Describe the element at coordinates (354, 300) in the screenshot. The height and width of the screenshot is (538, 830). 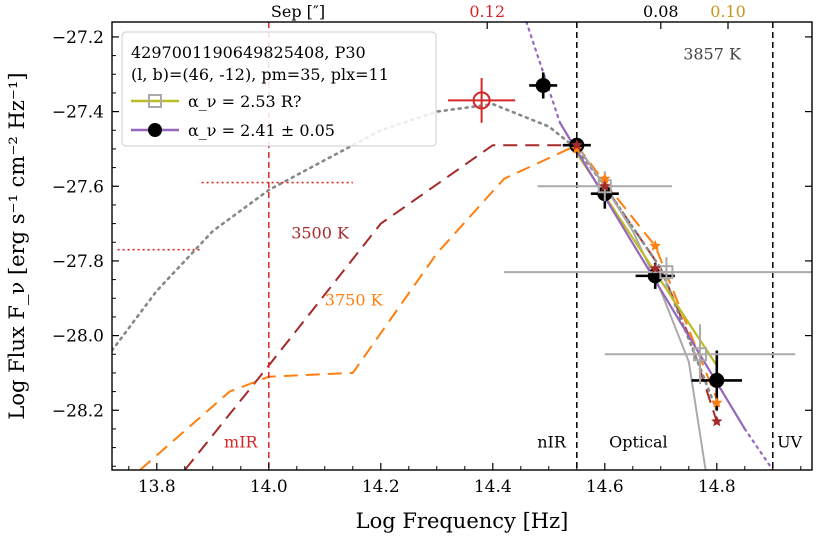
I see `model-curve-label-3750-K: 3750 K` at that location.